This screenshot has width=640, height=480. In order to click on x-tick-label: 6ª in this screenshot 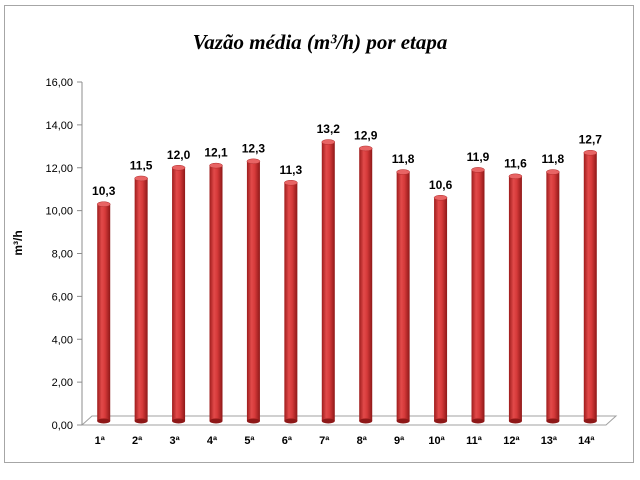, I will do `click(287, 441)`.